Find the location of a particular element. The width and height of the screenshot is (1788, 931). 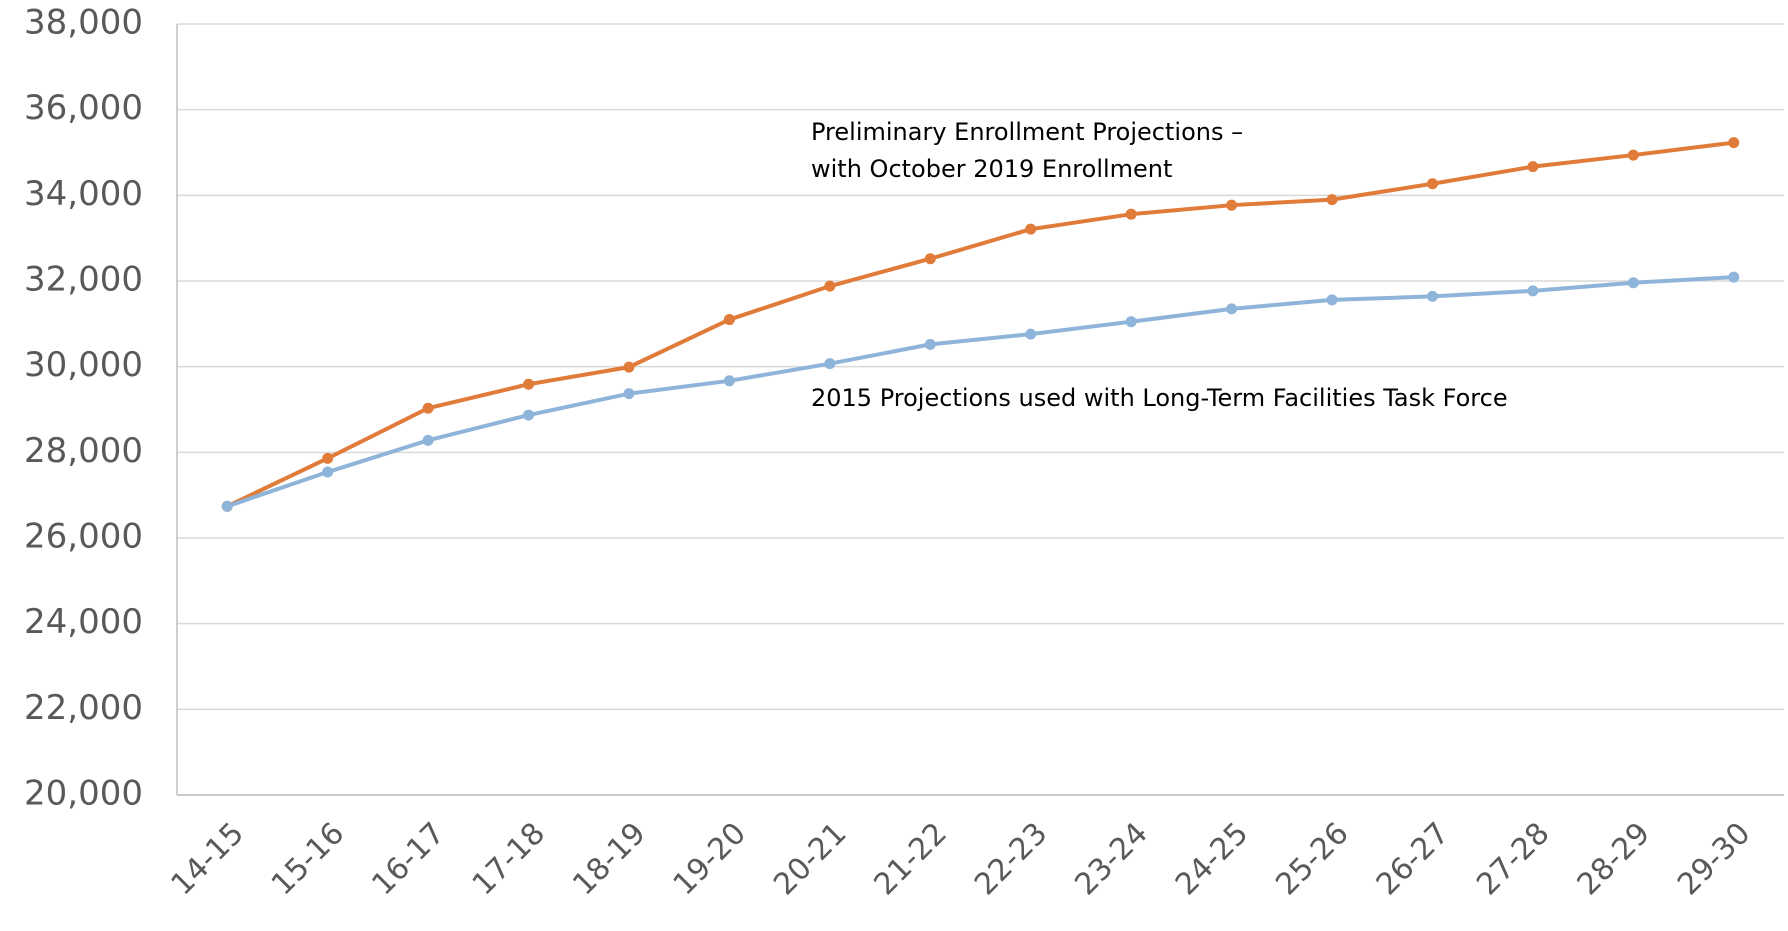

y-tick-label: 20,000 is located at coordinates (83, 794).